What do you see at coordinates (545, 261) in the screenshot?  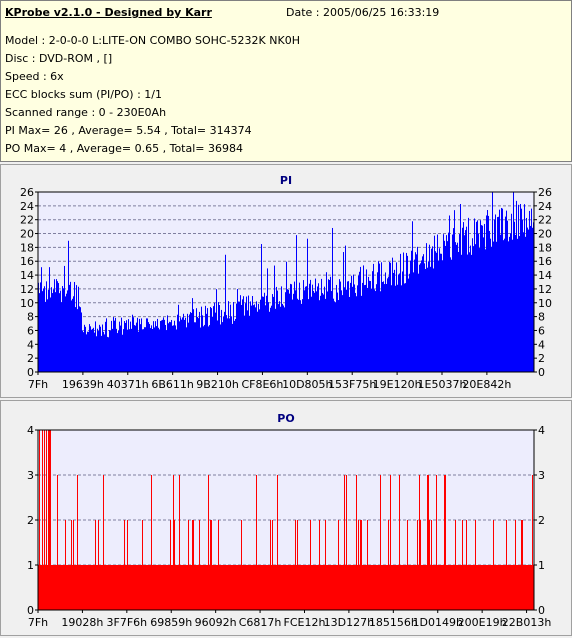 I see `y-tick-label-right: 16` at bounding box center [545, 261].